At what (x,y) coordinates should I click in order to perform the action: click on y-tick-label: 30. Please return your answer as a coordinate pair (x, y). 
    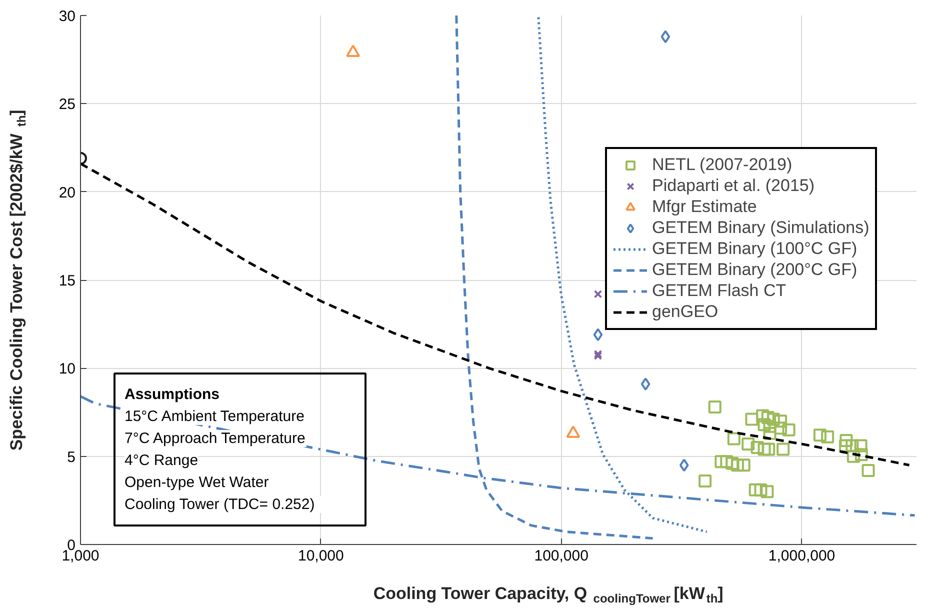
    Looking at the image, I should click on (67, 16).